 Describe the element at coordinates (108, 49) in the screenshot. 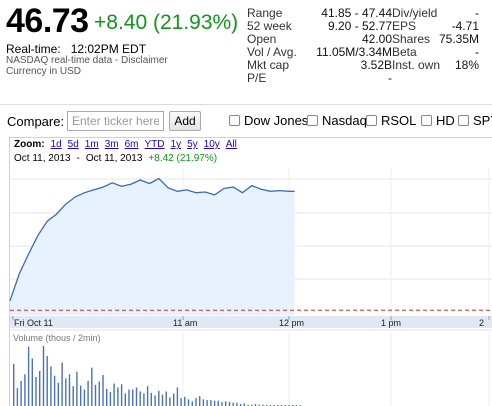

I see `realtime-time: 12:02PM EDT` at that location.